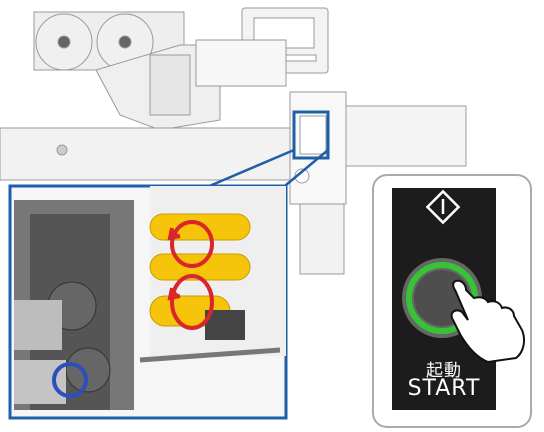 The image size is (544, 432). Describe the element at coordinates (487, 321) in the screenshot. I see `pointing-hand-icon` at that location.